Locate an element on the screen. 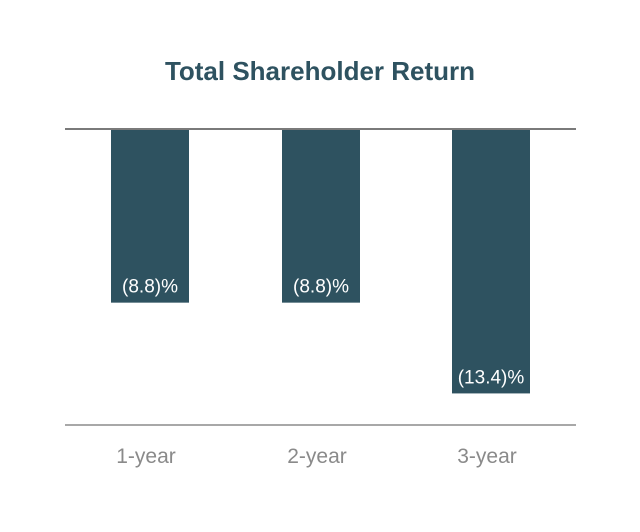  data-labels-group: (8.8)% (8.8)% (13.4)% is located at coordinates (323, 333).